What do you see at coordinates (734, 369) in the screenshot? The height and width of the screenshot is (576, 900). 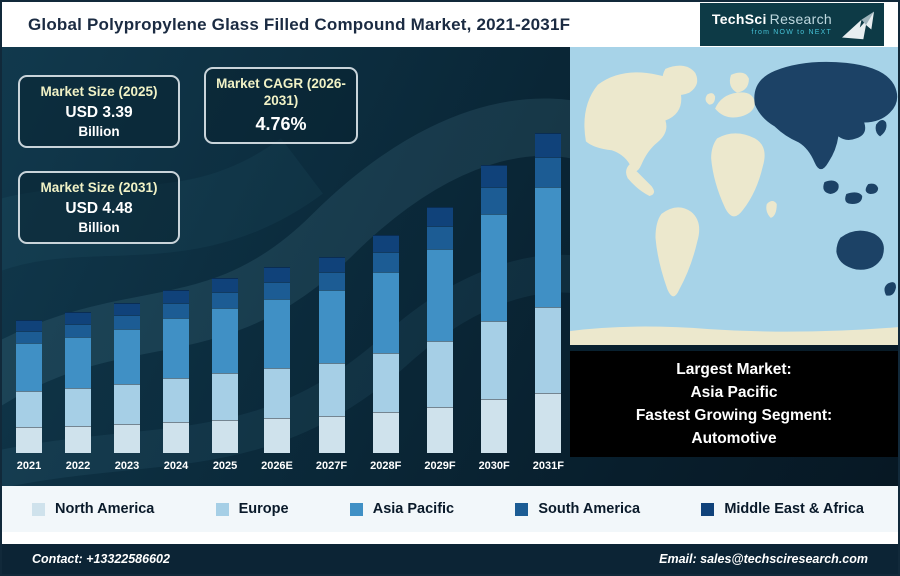 I see `callout-line-1: Largest Market:` at bounding box center [734, 369].